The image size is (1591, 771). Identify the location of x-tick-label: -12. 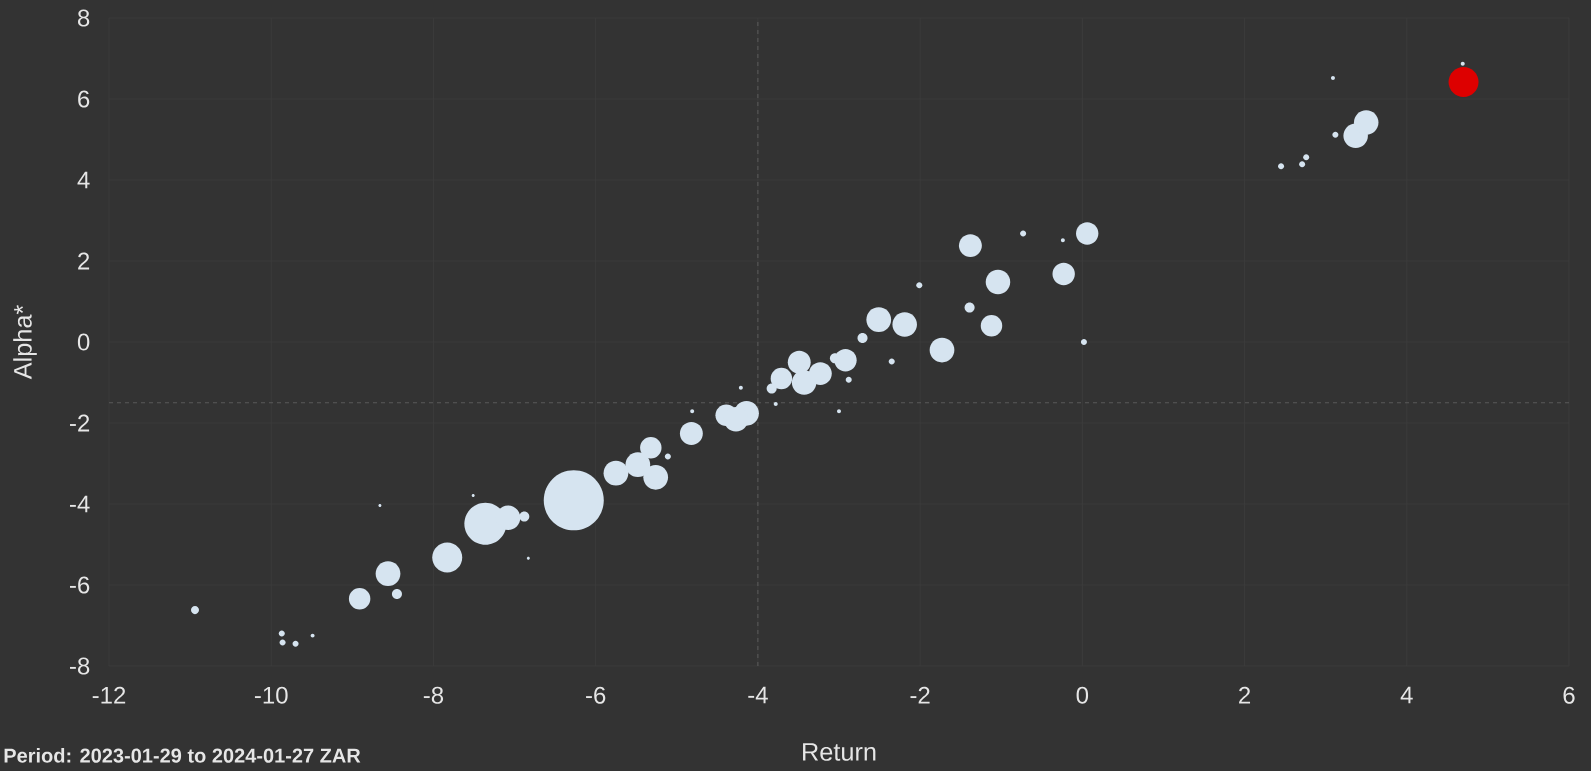
(109, 695).